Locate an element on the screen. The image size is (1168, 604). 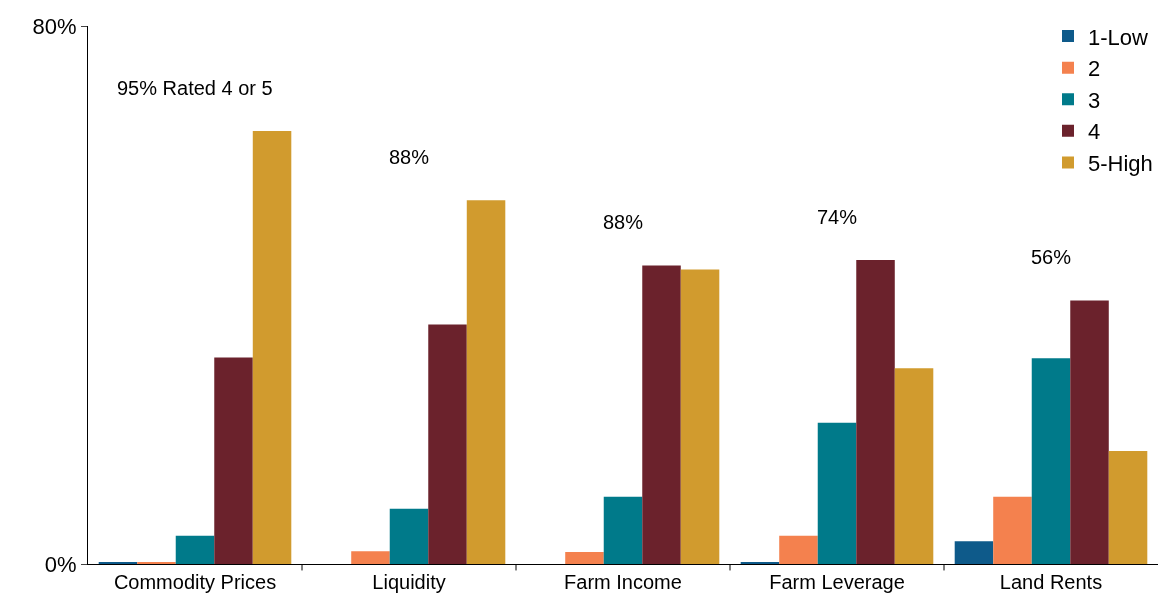
legend-label: 3 is located at coordinates (1094, 100).